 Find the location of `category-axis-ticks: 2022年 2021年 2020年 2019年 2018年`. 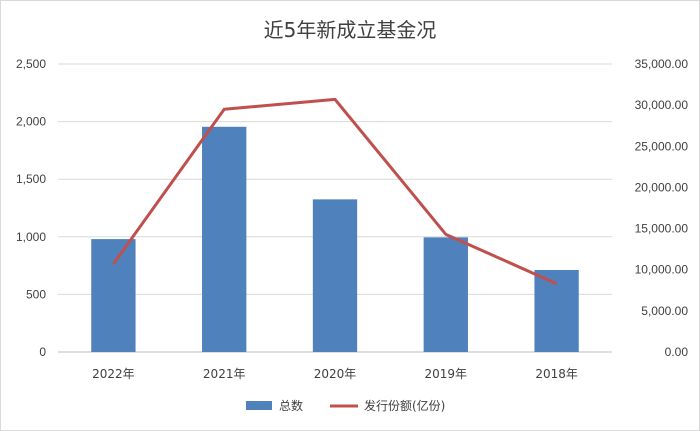

category-axis-ticks: 2022年 2021年 2020年 2019年 2018年 is located at coordinates (335, 374).